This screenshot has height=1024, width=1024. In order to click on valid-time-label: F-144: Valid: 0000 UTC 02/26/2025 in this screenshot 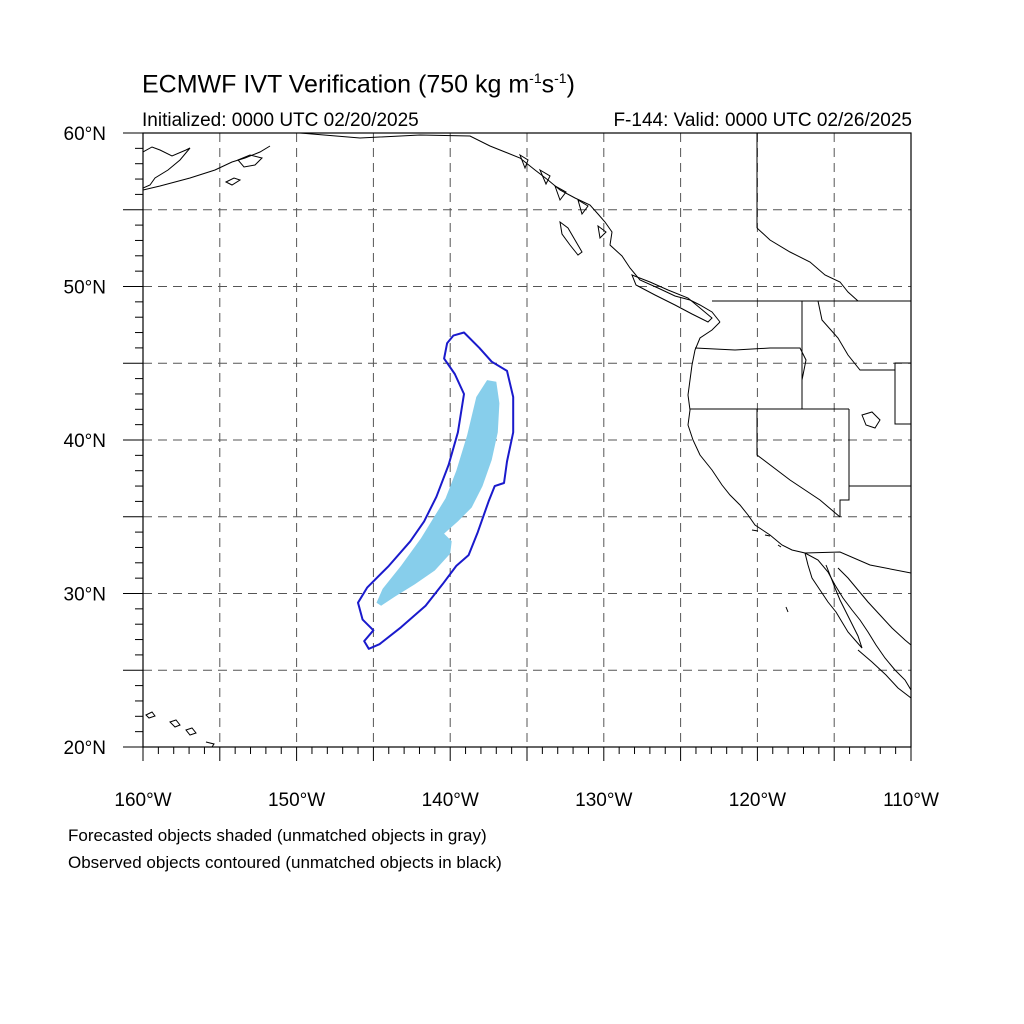, I will do `click(762, 120)`.